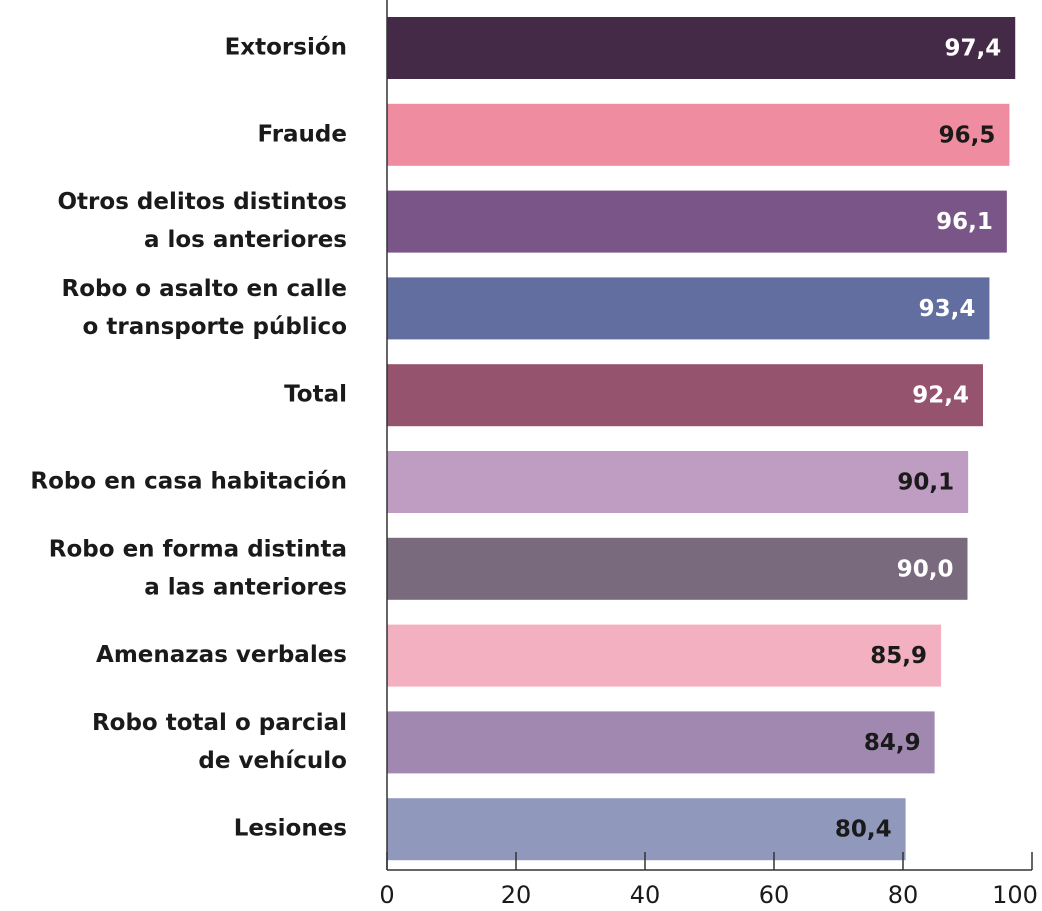 The width and height of the screenshot is (1042, 911). What do you see at coordinates (245, 587) in the screenshot?
I see `y-tick-label: a las anteriores` at bounding box center [245, 587].